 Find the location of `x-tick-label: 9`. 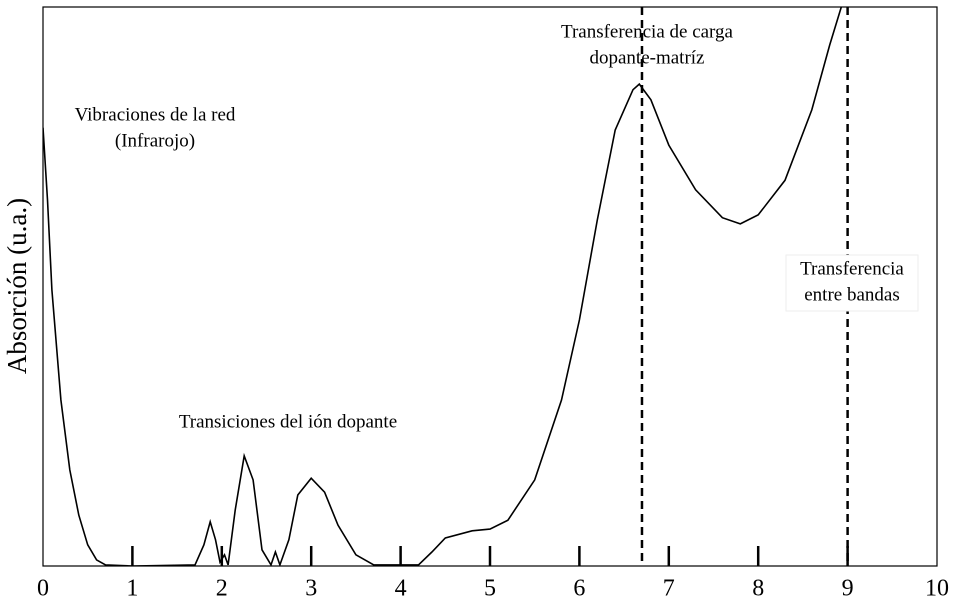

x-tick-label: 9 is located at coordinates (848, 589).